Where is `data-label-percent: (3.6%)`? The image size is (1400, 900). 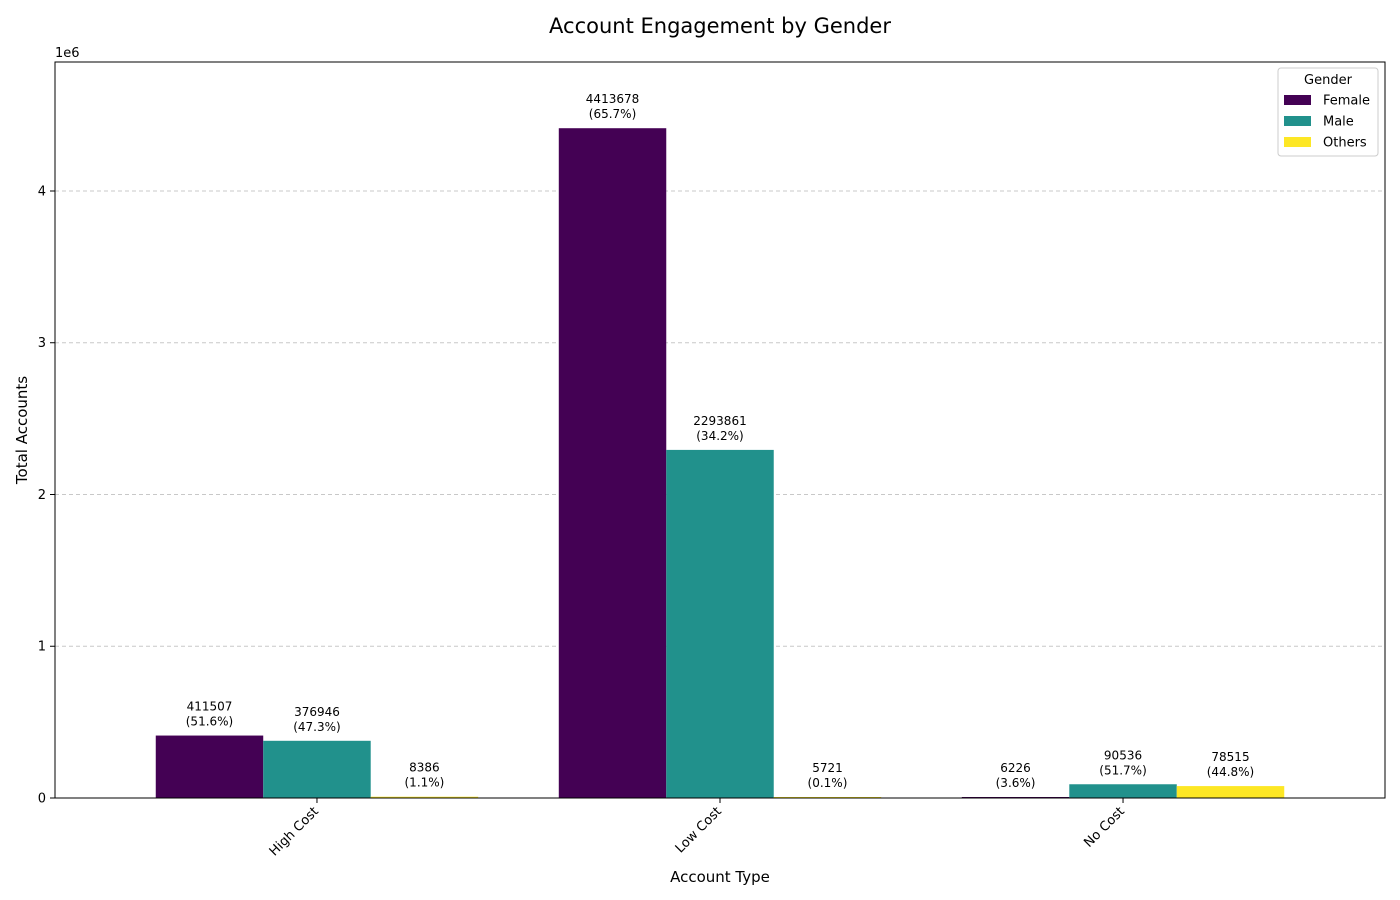
data-label-percent: (3.6%) is located at coordinates (1016, 783).